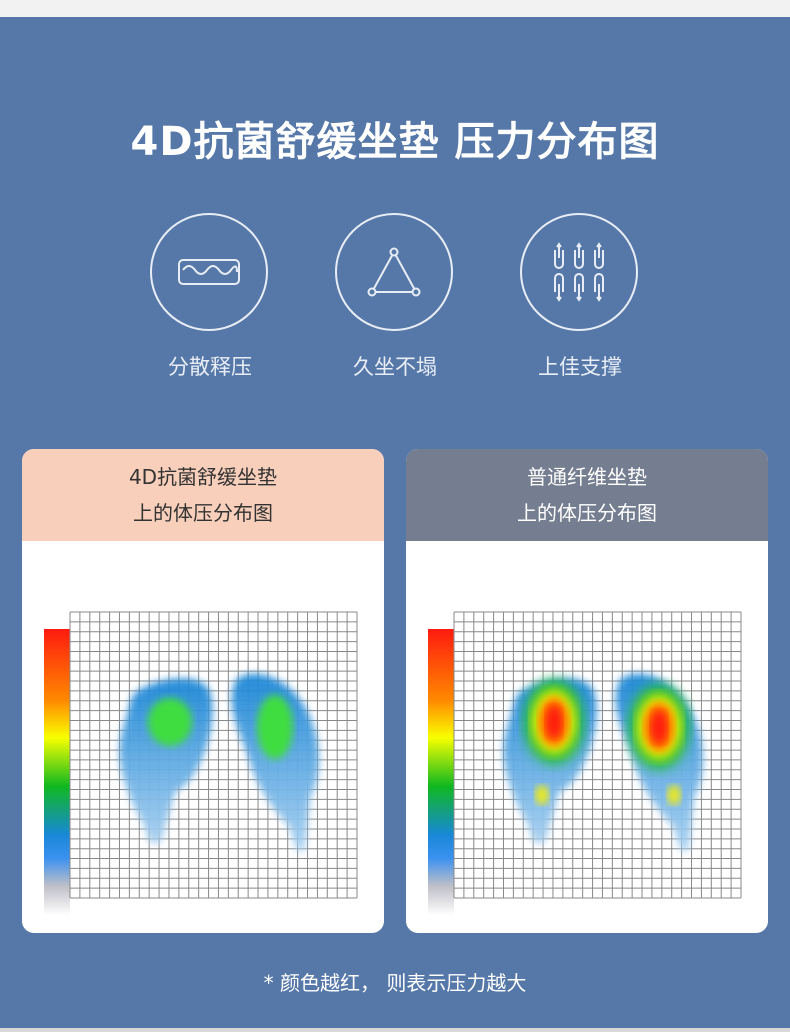 Image resolution: width=790 pixels, height=1032 pixels. Describe the element at coordinates (203, 495) in the screenshot. I see `card-header: 4D抗菌舒缓坐垫 上的体压分布图` at that location.